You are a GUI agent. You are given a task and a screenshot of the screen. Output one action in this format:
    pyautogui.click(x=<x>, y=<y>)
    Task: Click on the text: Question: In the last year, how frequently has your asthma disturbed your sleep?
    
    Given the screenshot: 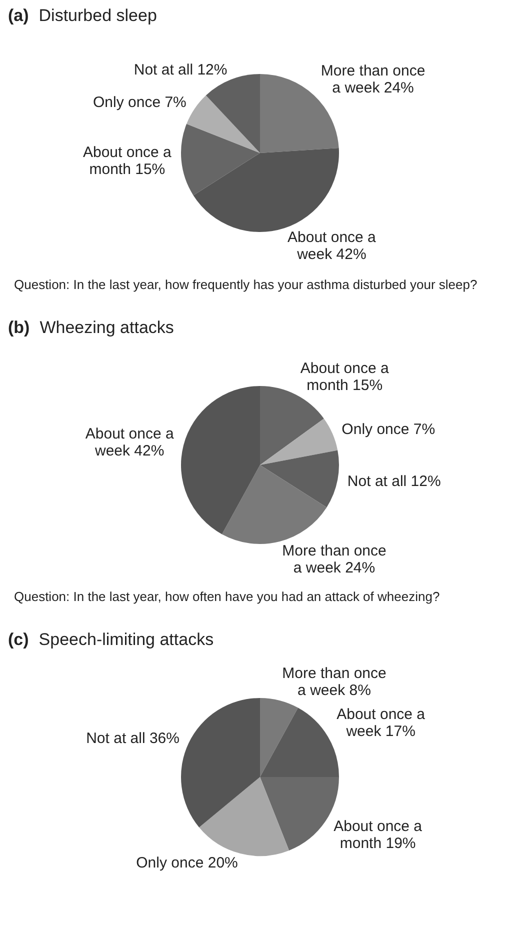 What is the action you would take?
    pyautogui.click(x=245, y=285)
    